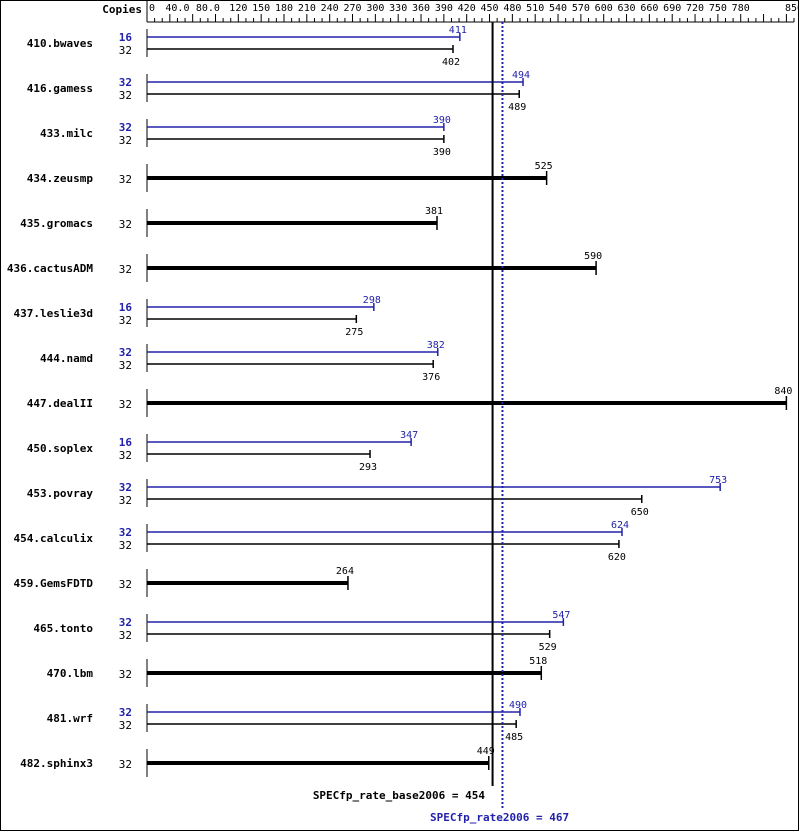 This screenshot has height=831, width=799. What do you see at coordinates (60, 403) in the screenshot?
I see `benchmark-label: 447.dealII` at bounding box center [60, 403].